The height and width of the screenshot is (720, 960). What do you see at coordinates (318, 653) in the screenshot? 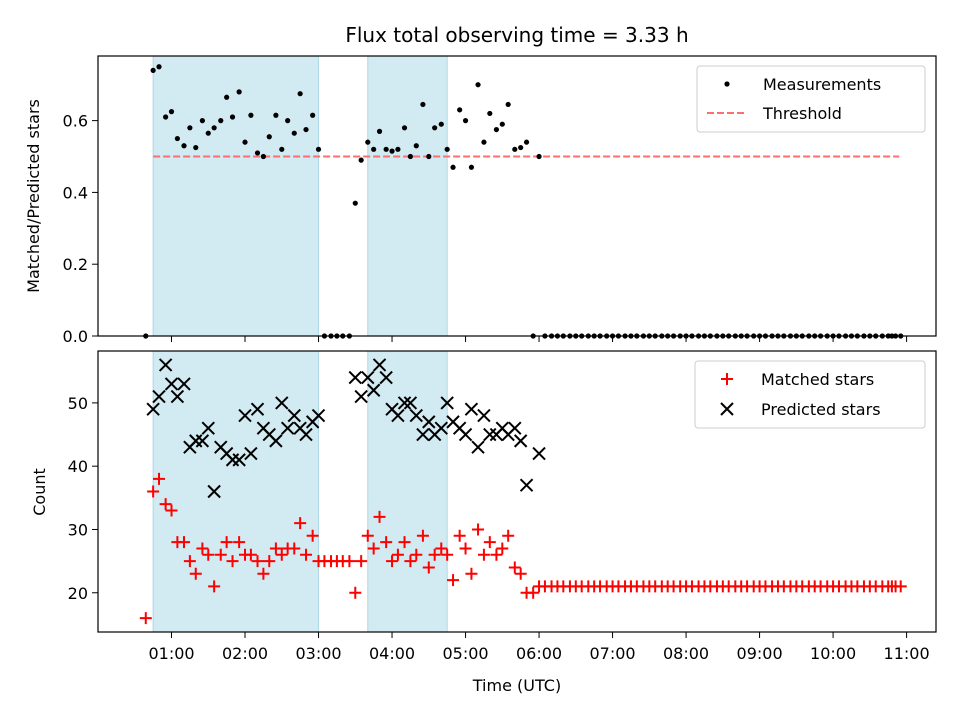
I see `x-tick-label: 03:00` at bounding box center [318, 653].